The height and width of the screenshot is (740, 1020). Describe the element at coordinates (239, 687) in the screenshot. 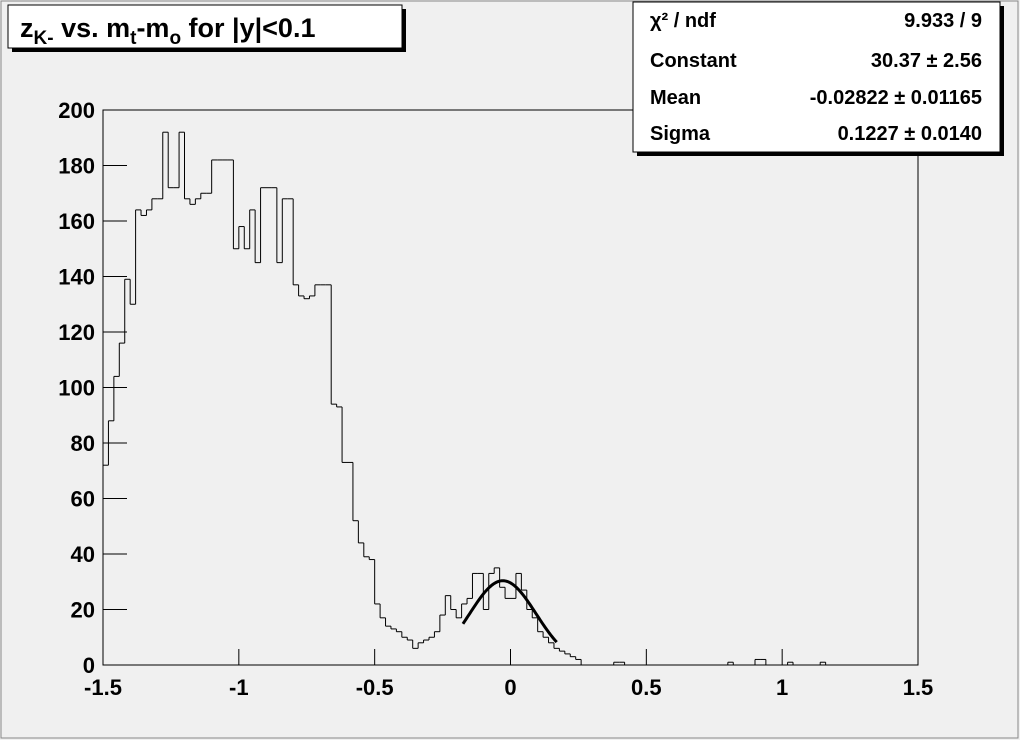

I see `x-tick-label: -1` at that location.